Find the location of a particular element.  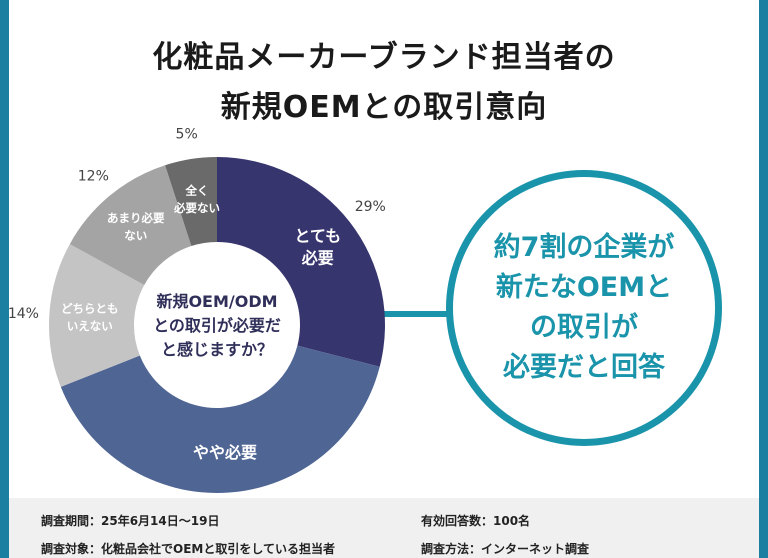

title-line-2: 新規OEMとの取引意向 is located at coordinates (384, 107).